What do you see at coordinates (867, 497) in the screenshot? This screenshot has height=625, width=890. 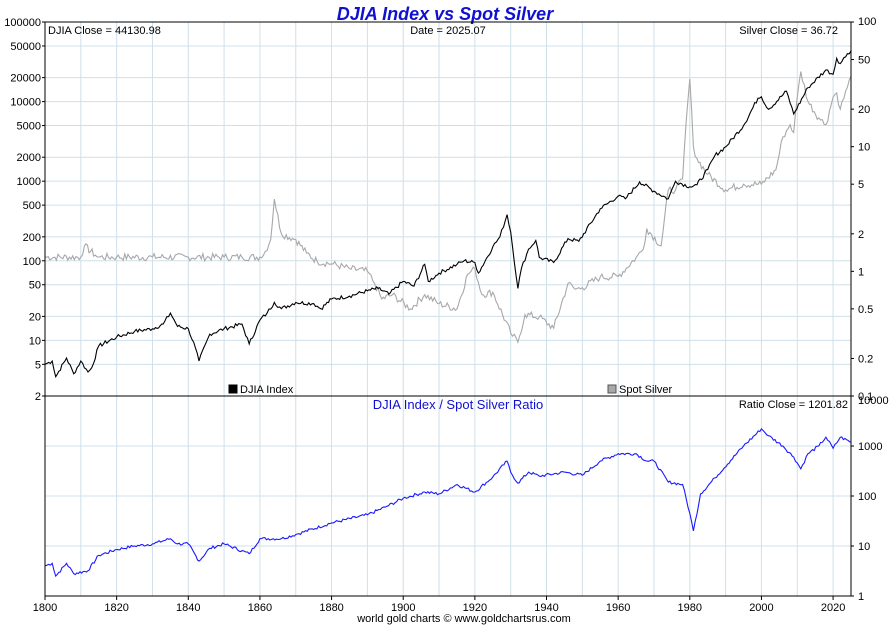 I see `ratio-tick-label: 100` at bounding box center [867, 497].